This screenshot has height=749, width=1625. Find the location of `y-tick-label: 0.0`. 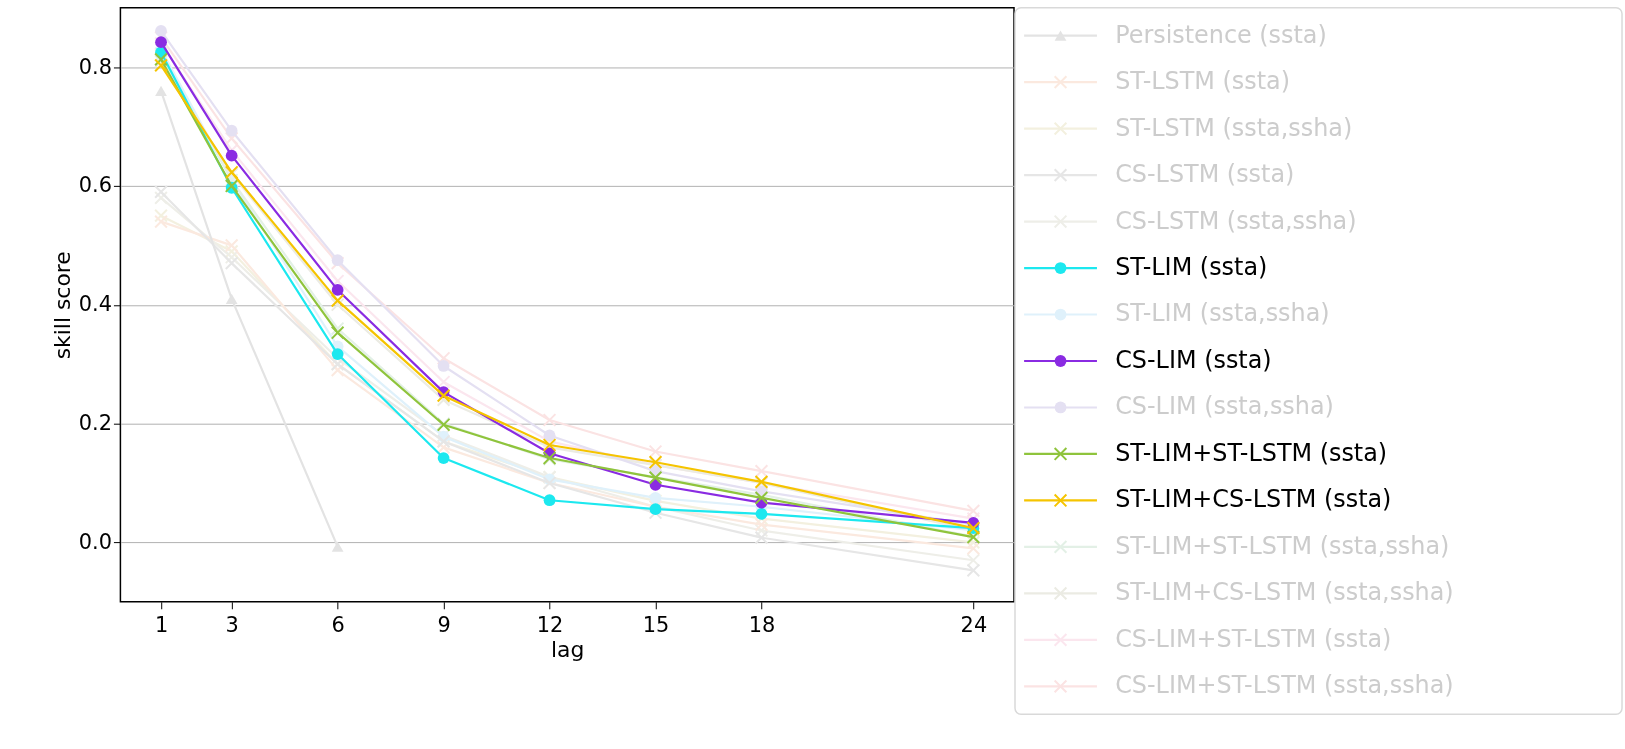

y-tick-label: 0.0 is located at coordinates (95, 541).